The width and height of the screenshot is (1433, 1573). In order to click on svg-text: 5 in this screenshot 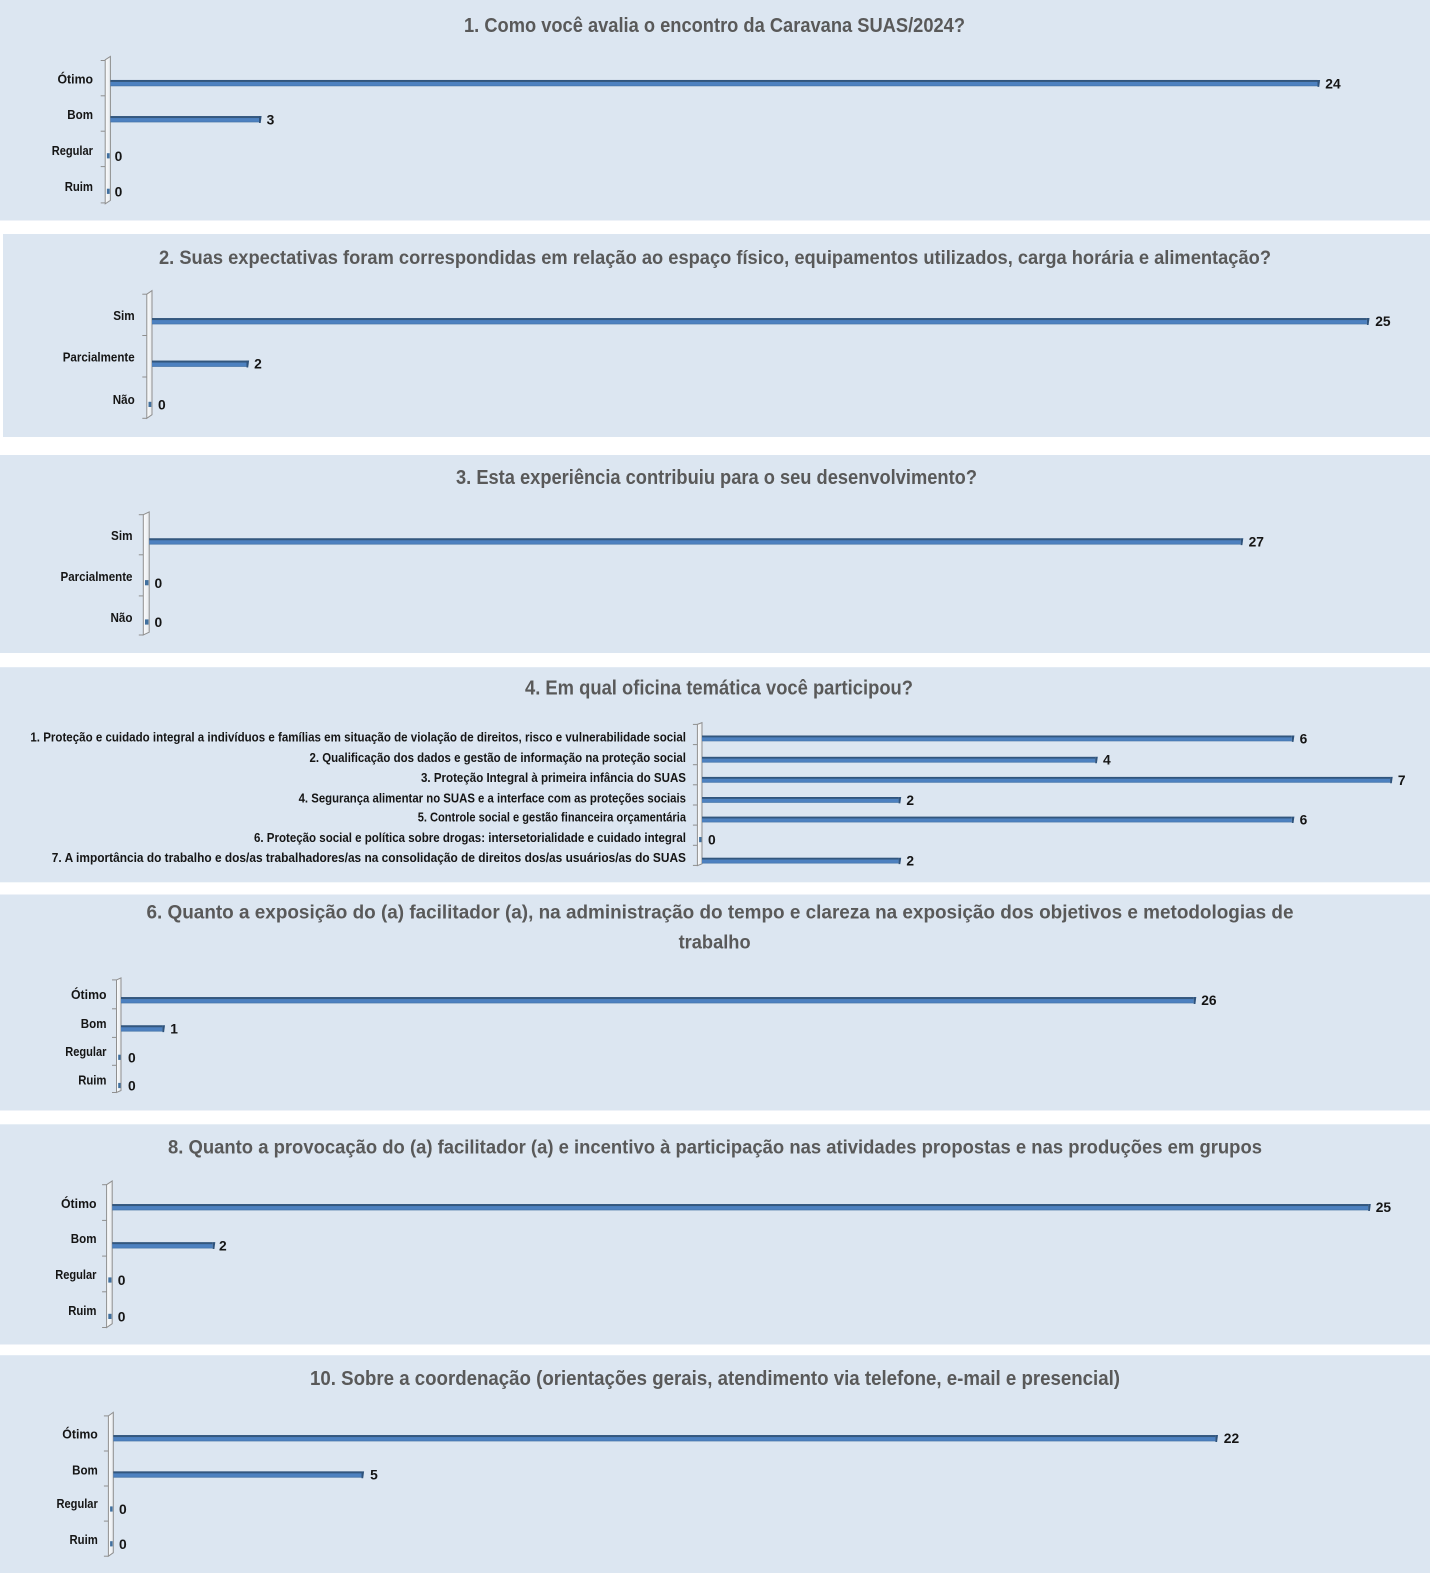, I will do `click(374, 1474)`.